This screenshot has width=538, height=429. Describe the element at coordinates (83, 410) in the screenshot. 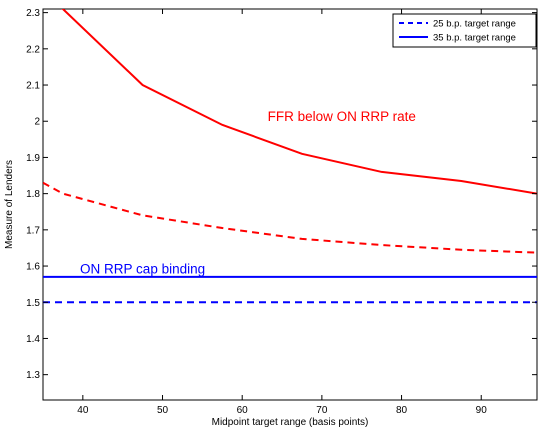

I see `x-tick-label: 40` at that location.